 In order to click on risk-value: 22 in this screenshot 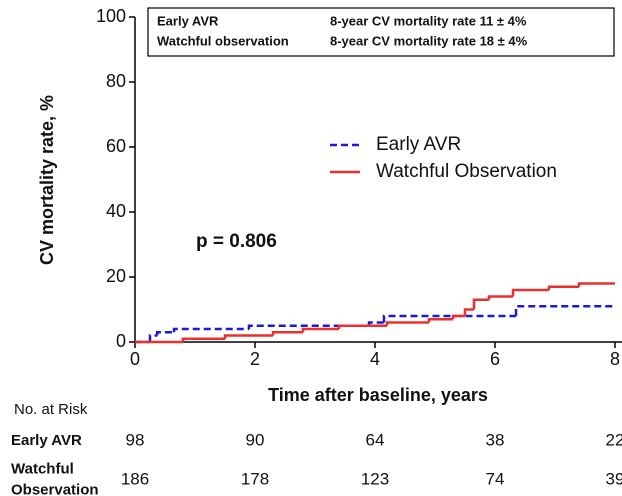, I will do `click(614, 439)`.